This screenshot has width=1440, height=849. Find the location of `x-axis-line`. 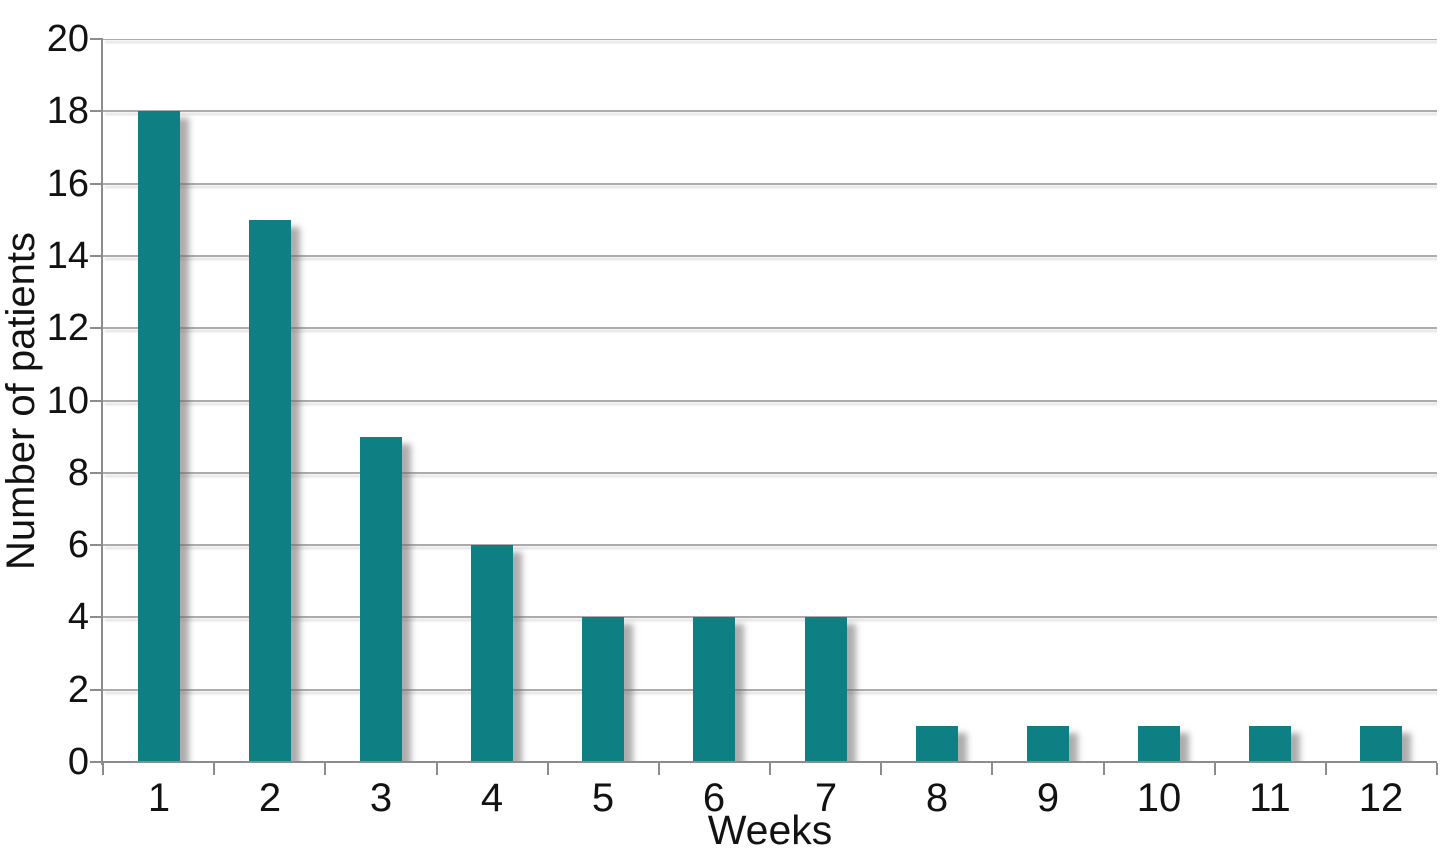

x-axis-line is located at coordinates (769, 762).